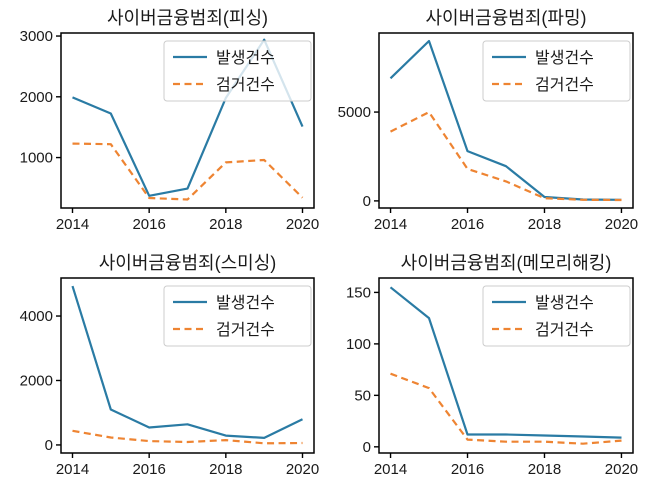 The width and height of the screenshot is (652, 491). Describe the element at coordinates (362, 395) in the screenshot. I see `y-tick-label: 50` at that location.